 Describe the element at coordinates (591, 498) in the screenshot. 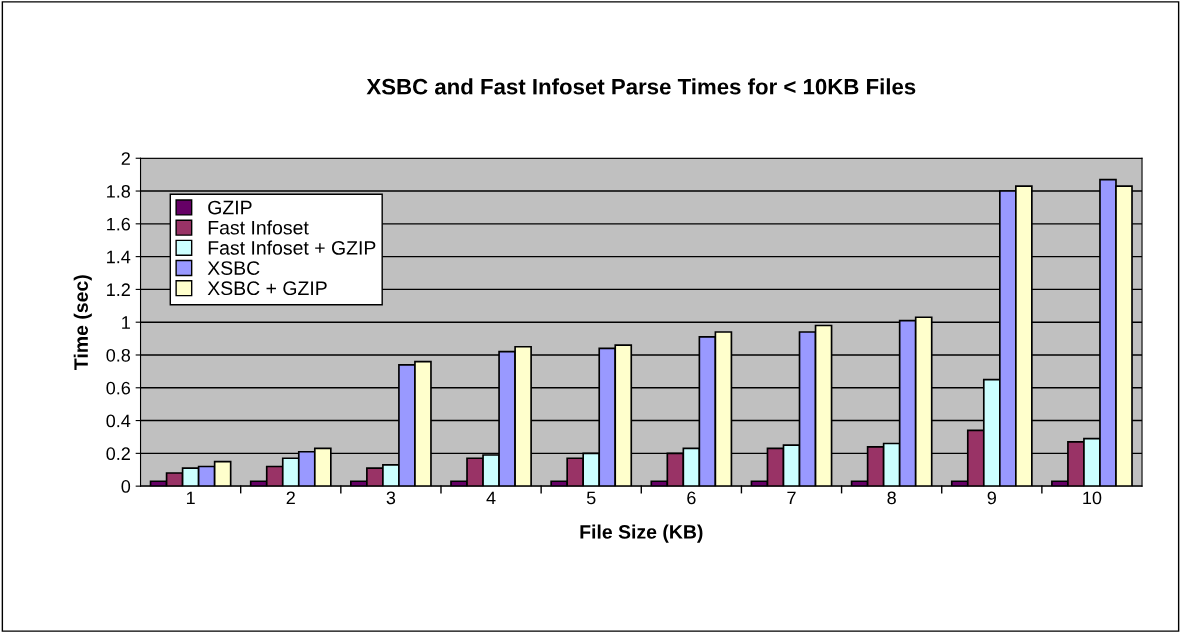

I see `x-tick-label: 5` at that location.